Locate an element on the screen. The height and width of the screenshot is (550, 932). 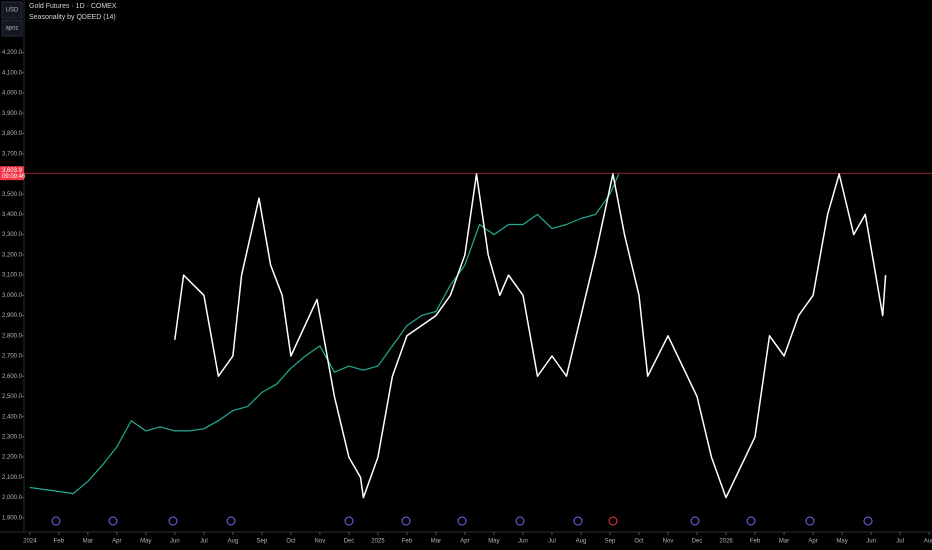
y-tick-label: 3,100.0 is located at coordinates (12, 276).